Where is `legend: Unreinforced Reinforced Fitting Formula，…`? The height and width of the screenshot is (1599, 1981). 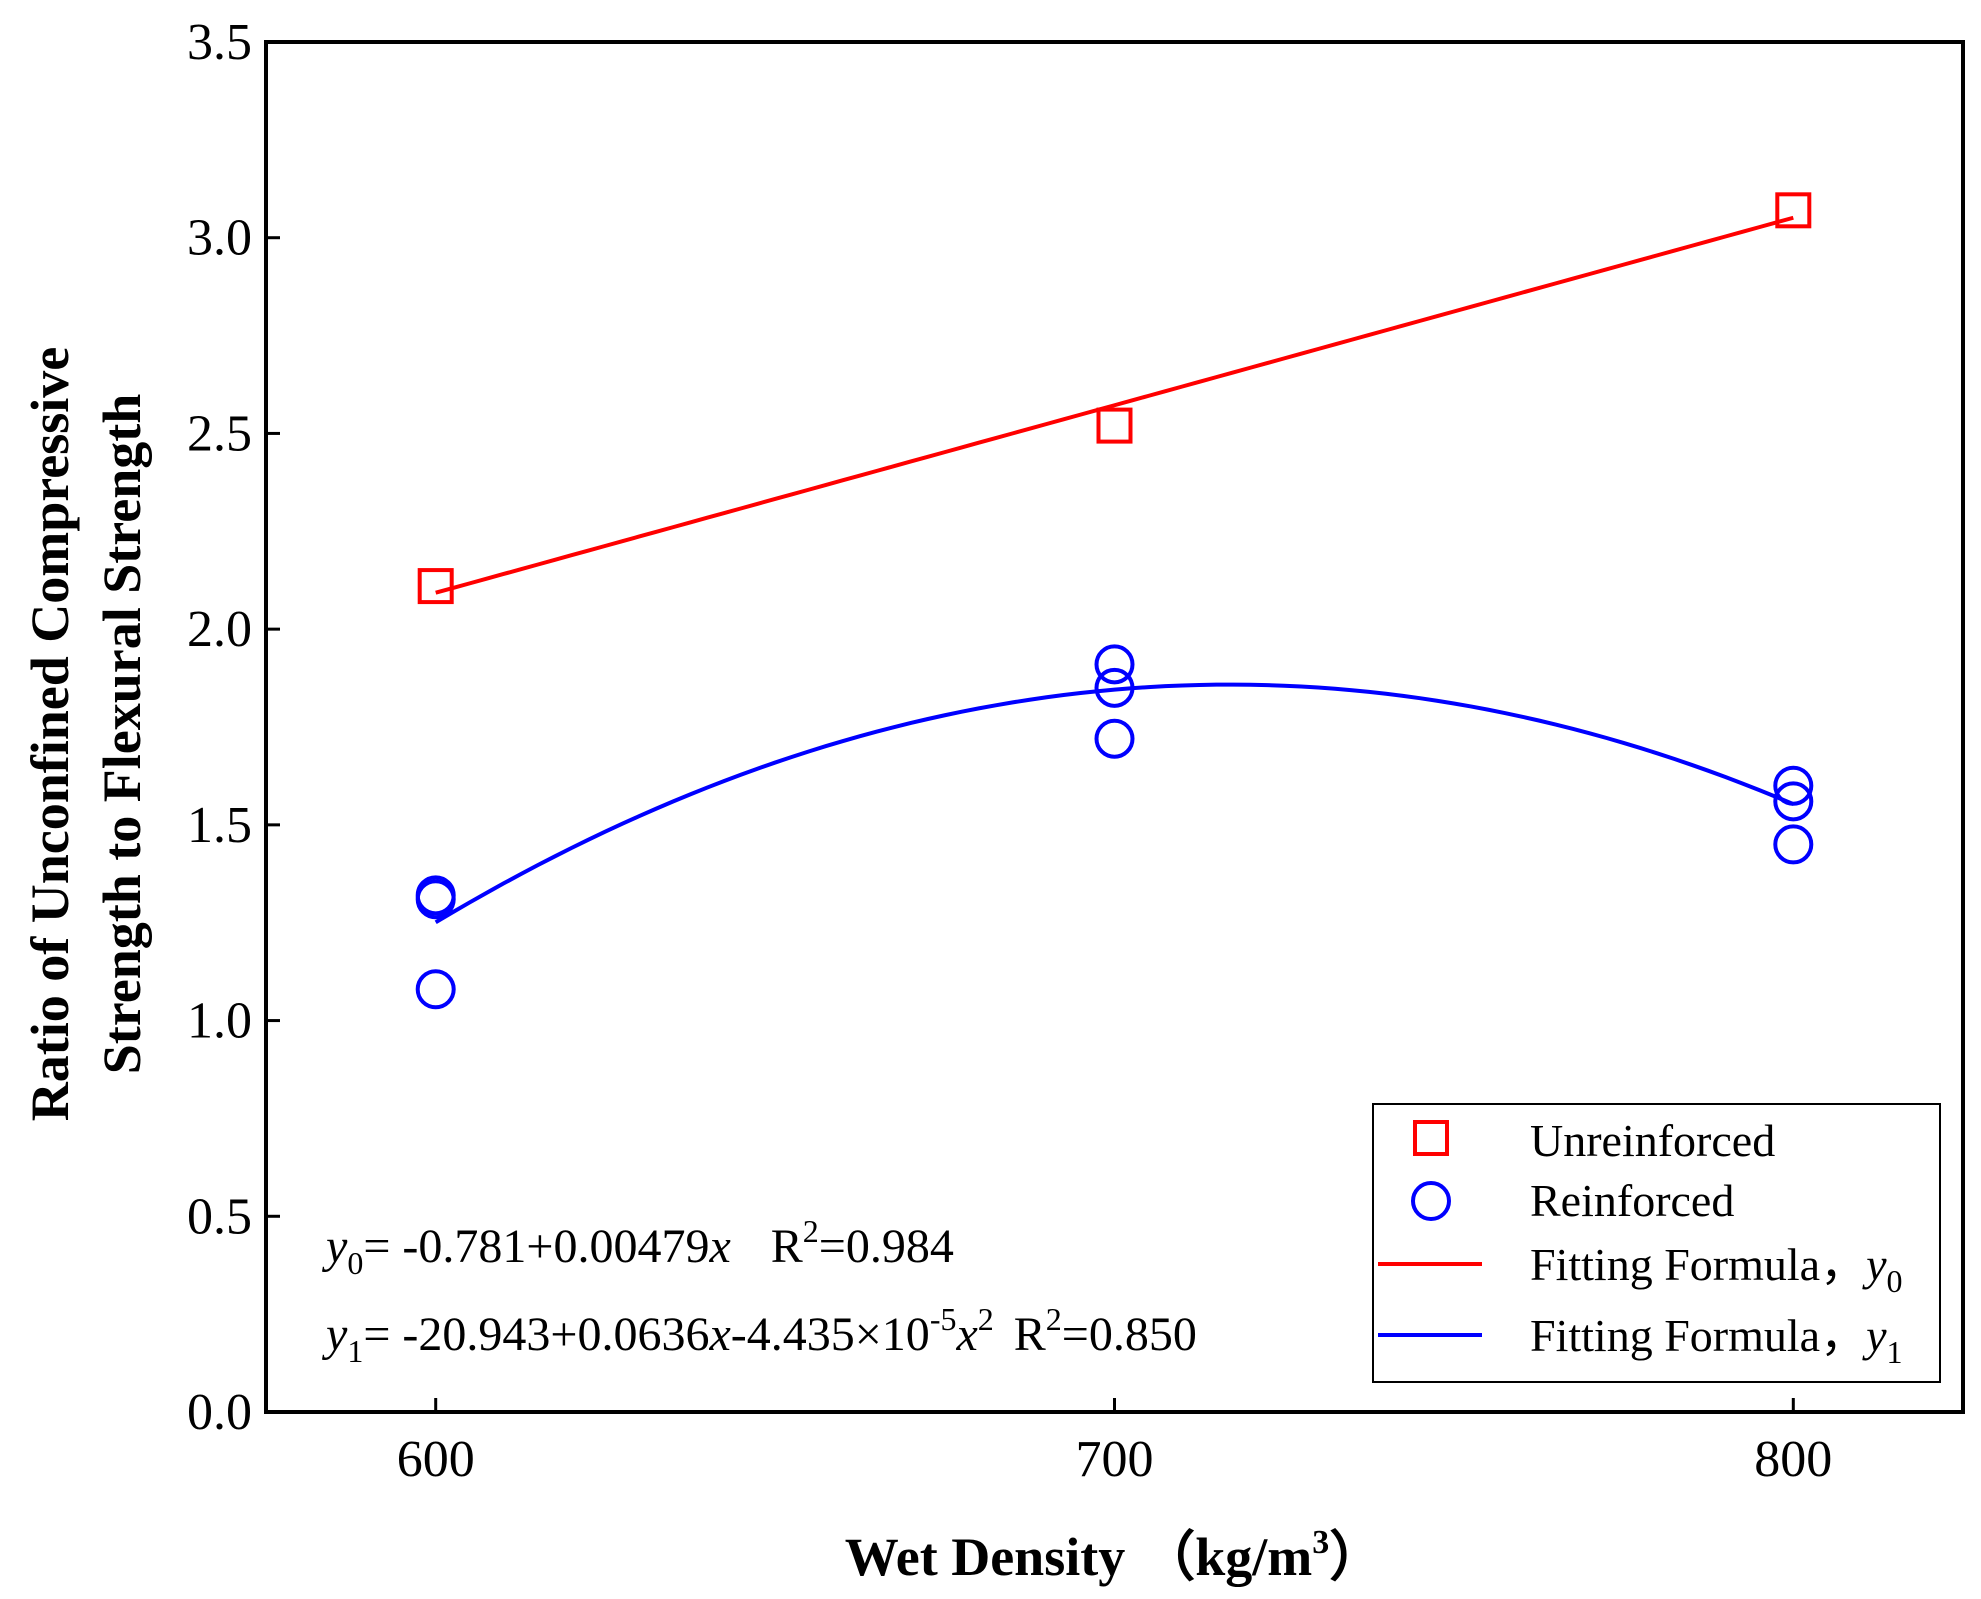
legend: Unreinforced Reinforced Fitting Formula，… is located at coordinates (1656, 1243).